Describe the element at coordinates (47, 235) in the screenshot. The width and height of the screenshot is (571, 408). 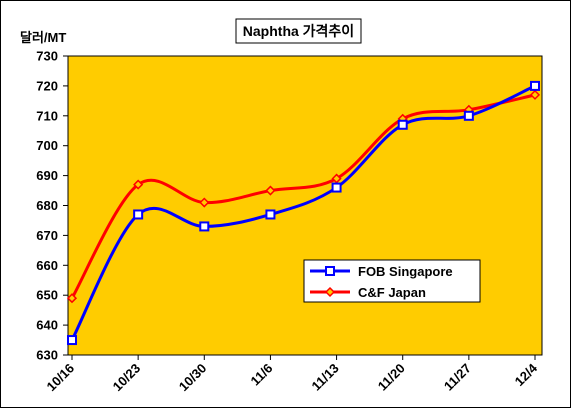
I see `y-tick-label: 670` at that location.